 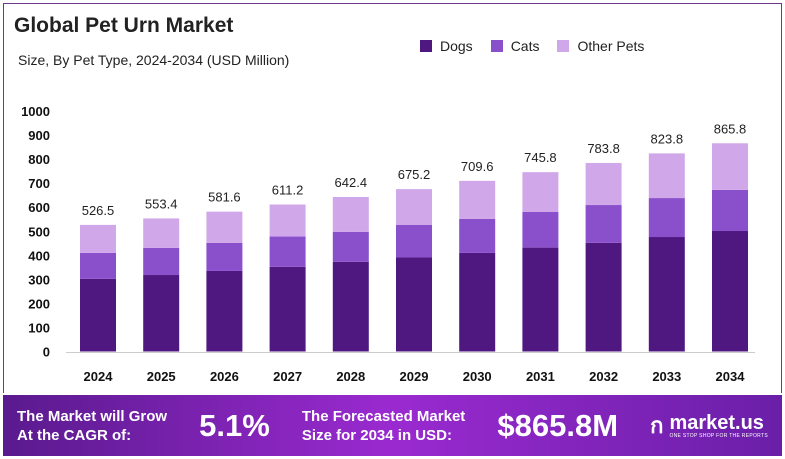 I want to click on y-tick-label: 100, so click(x=39, y=327).